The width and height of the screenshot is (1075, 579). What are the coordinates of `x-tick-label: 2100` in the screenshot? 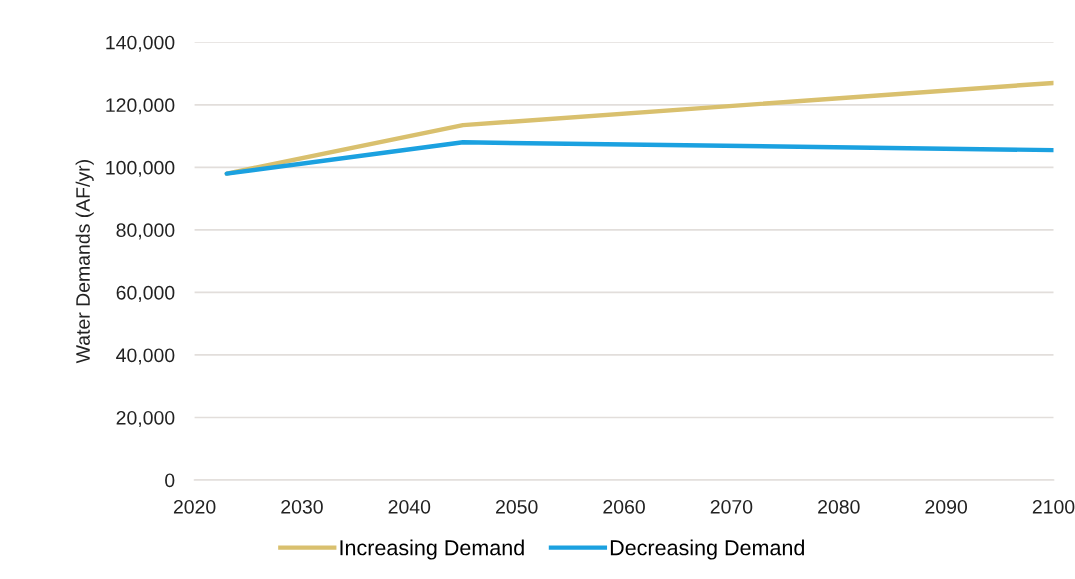 It's located at (1053, 506).